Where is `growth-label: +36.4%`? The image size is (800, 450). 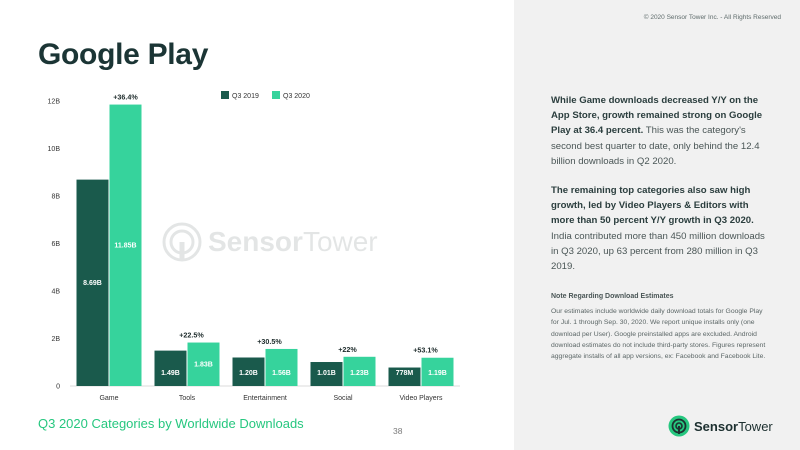 growth-label: +36.4% is located at coordinates (125, 97).